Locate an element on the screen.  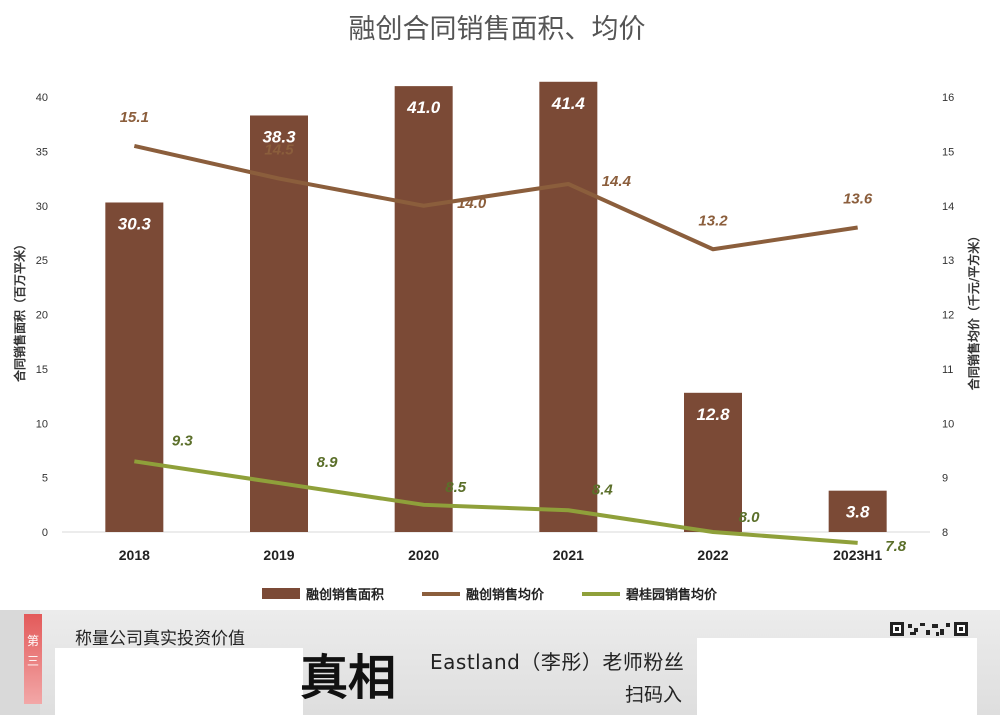
legend-swatch is located at coordinates (281, 593).